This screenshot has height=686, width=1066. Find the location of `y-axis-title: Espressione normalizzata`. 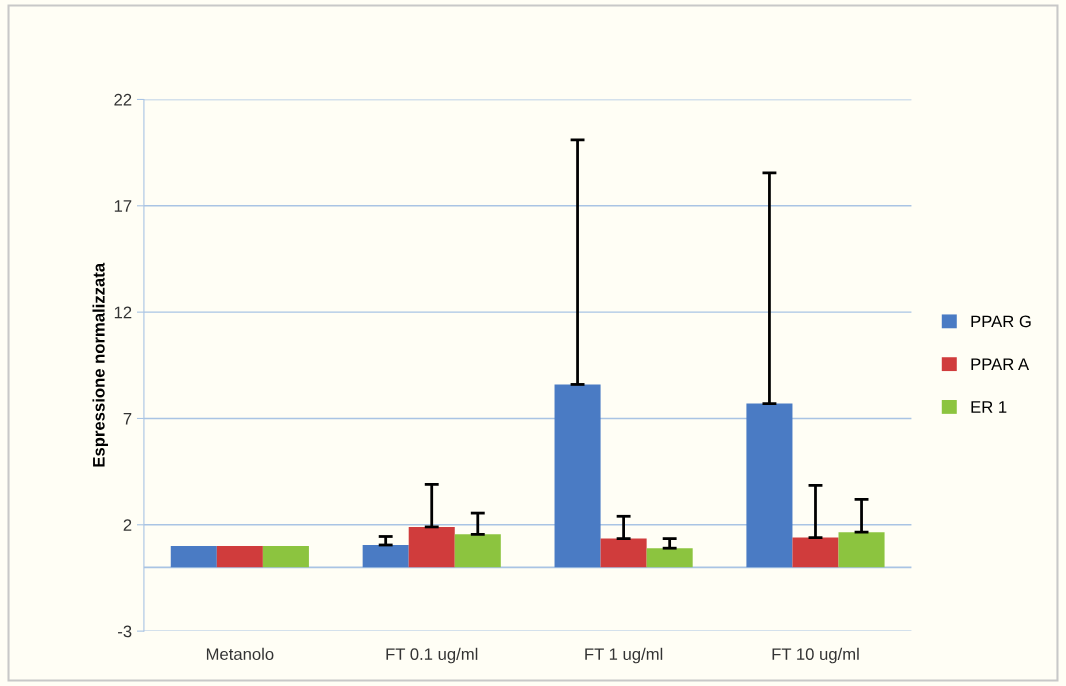

y-axis-title: Espressione normalizzata is located at coordinates (100, 364).